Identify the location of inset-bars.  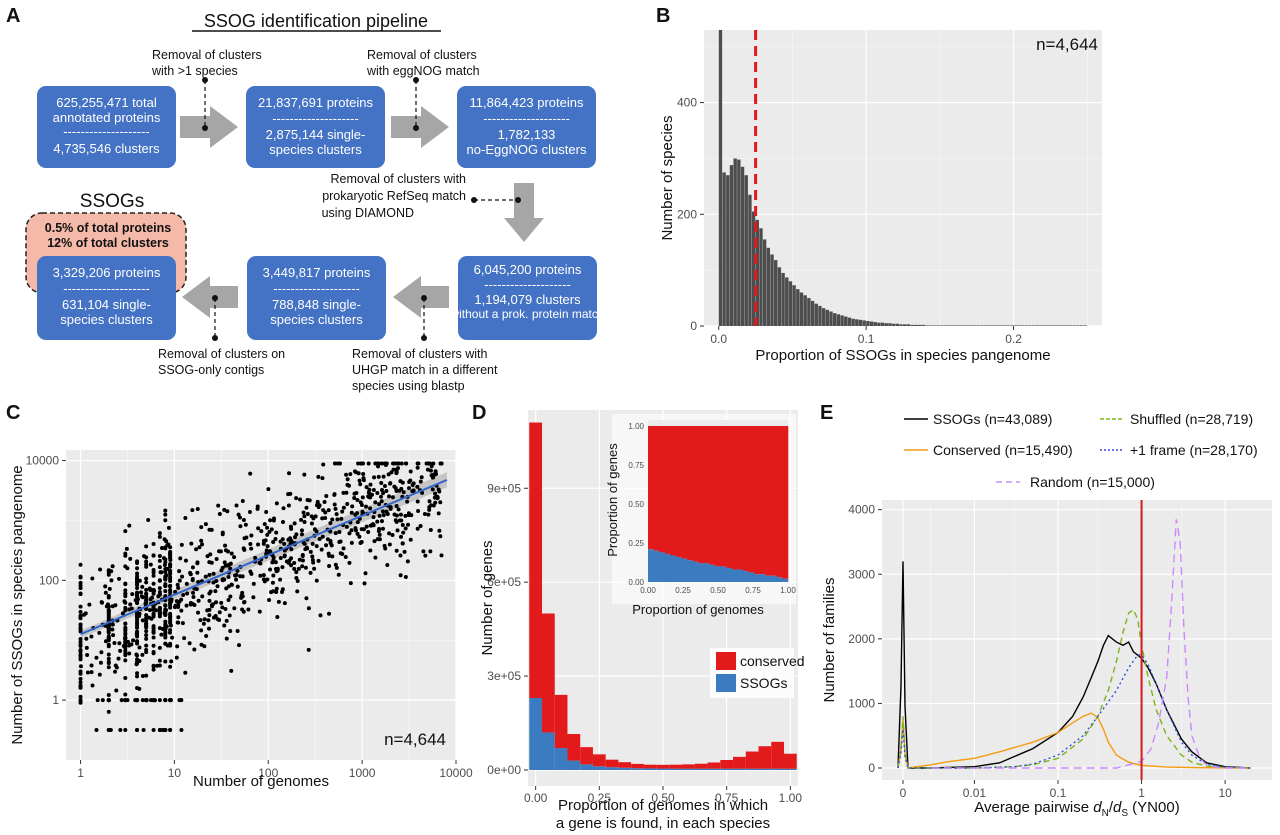
(718, 504).